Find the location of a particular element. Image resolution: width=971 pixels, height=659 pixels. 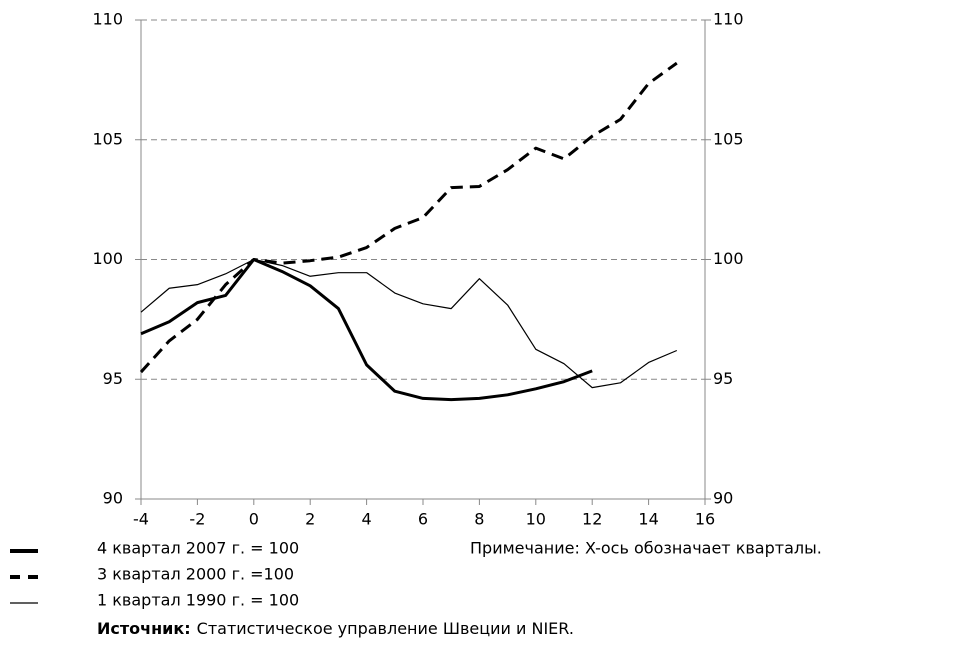

y-tick-label: 95 is located at coordinates (113, 378).